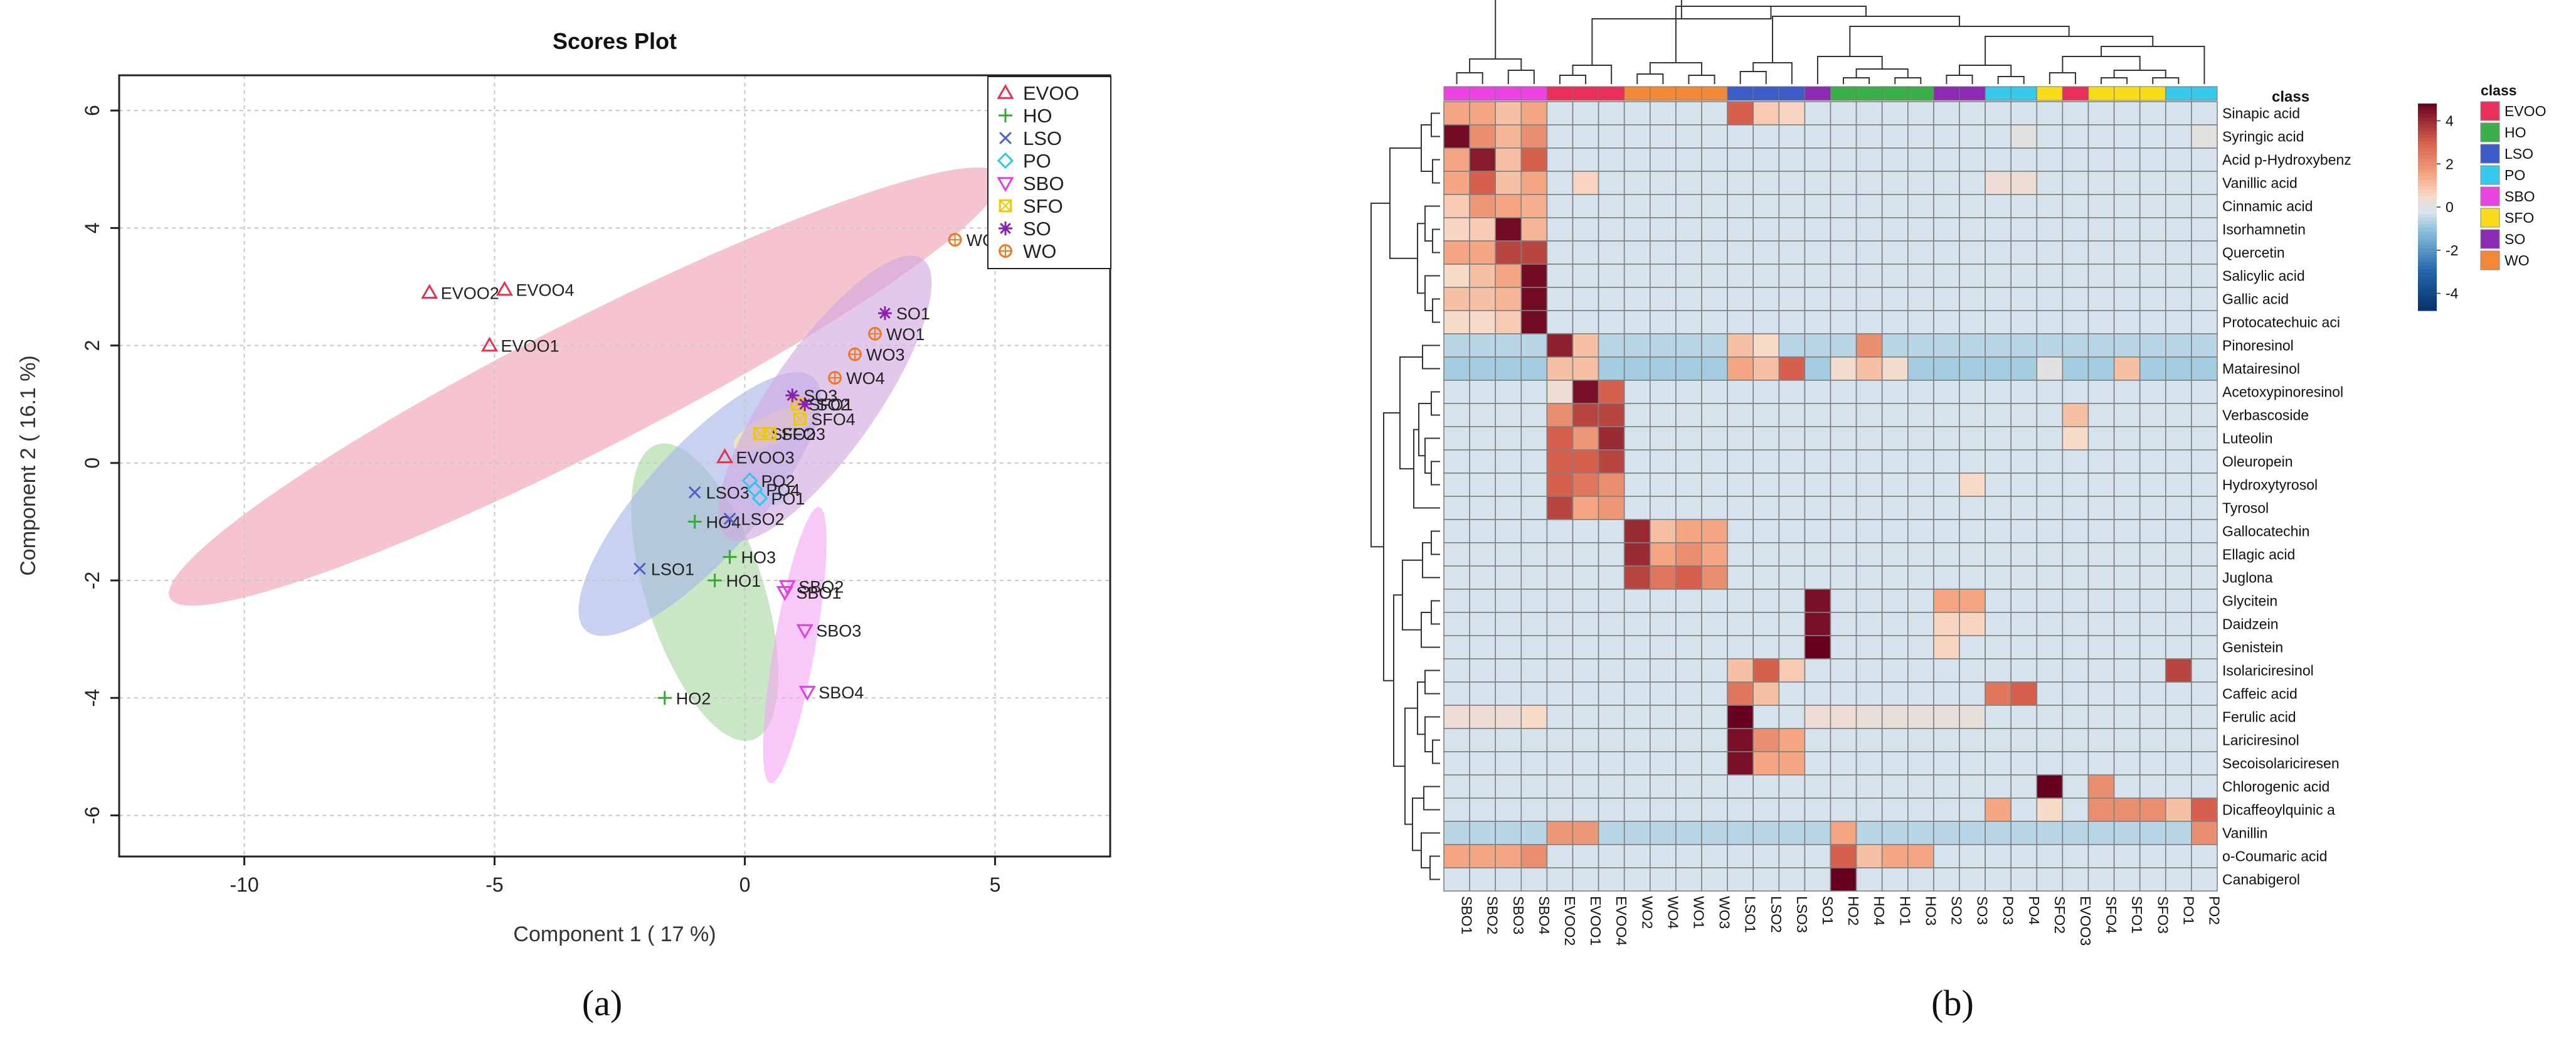  I want to click on point-ho4, so click(694, 522).